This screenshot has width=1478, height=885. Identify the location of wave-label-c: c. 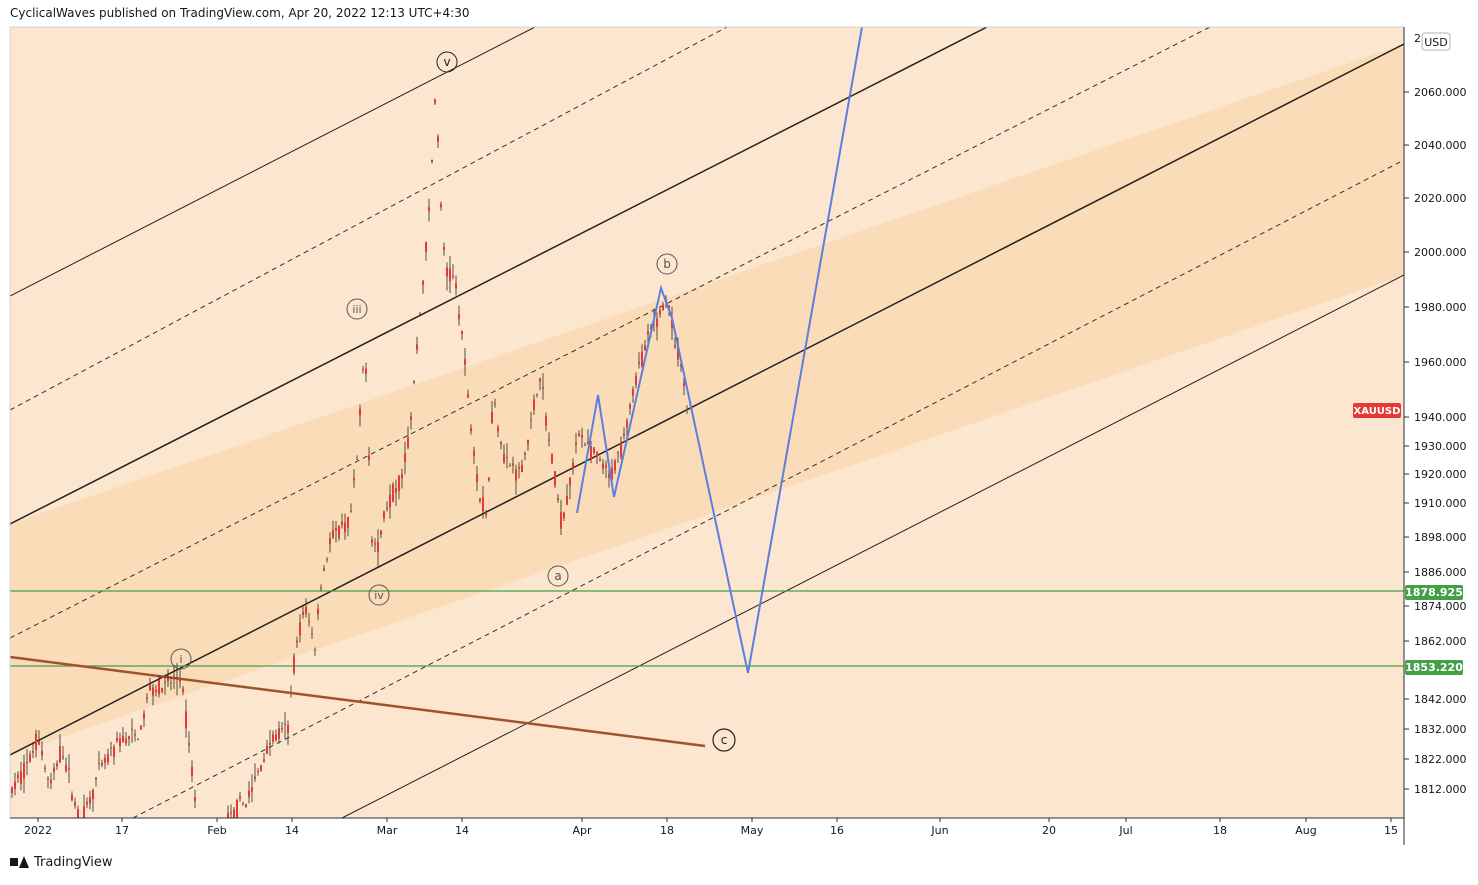
(724, 740).